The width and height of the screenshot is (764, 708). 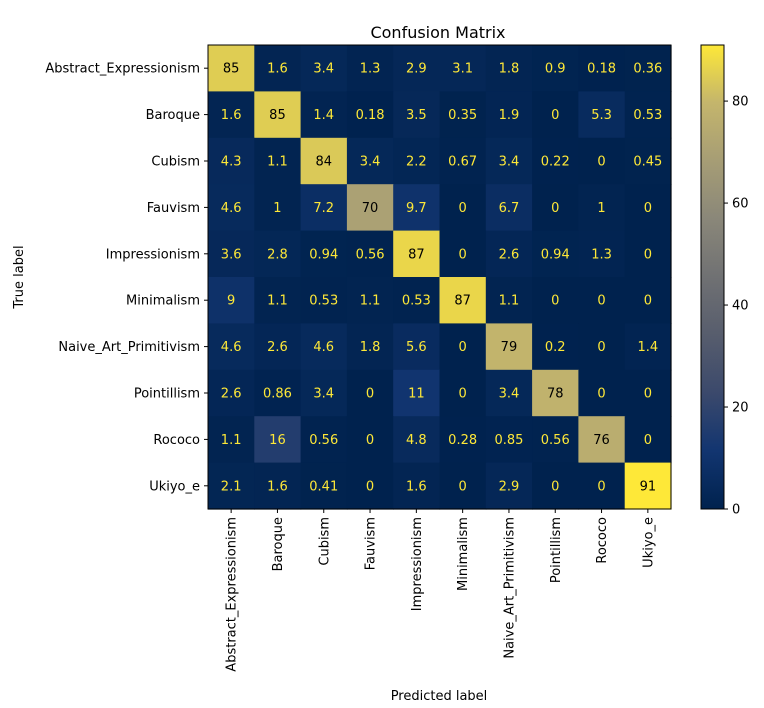 I want to click on colorbar-tick-label: 80, so click(x=740, y=102).